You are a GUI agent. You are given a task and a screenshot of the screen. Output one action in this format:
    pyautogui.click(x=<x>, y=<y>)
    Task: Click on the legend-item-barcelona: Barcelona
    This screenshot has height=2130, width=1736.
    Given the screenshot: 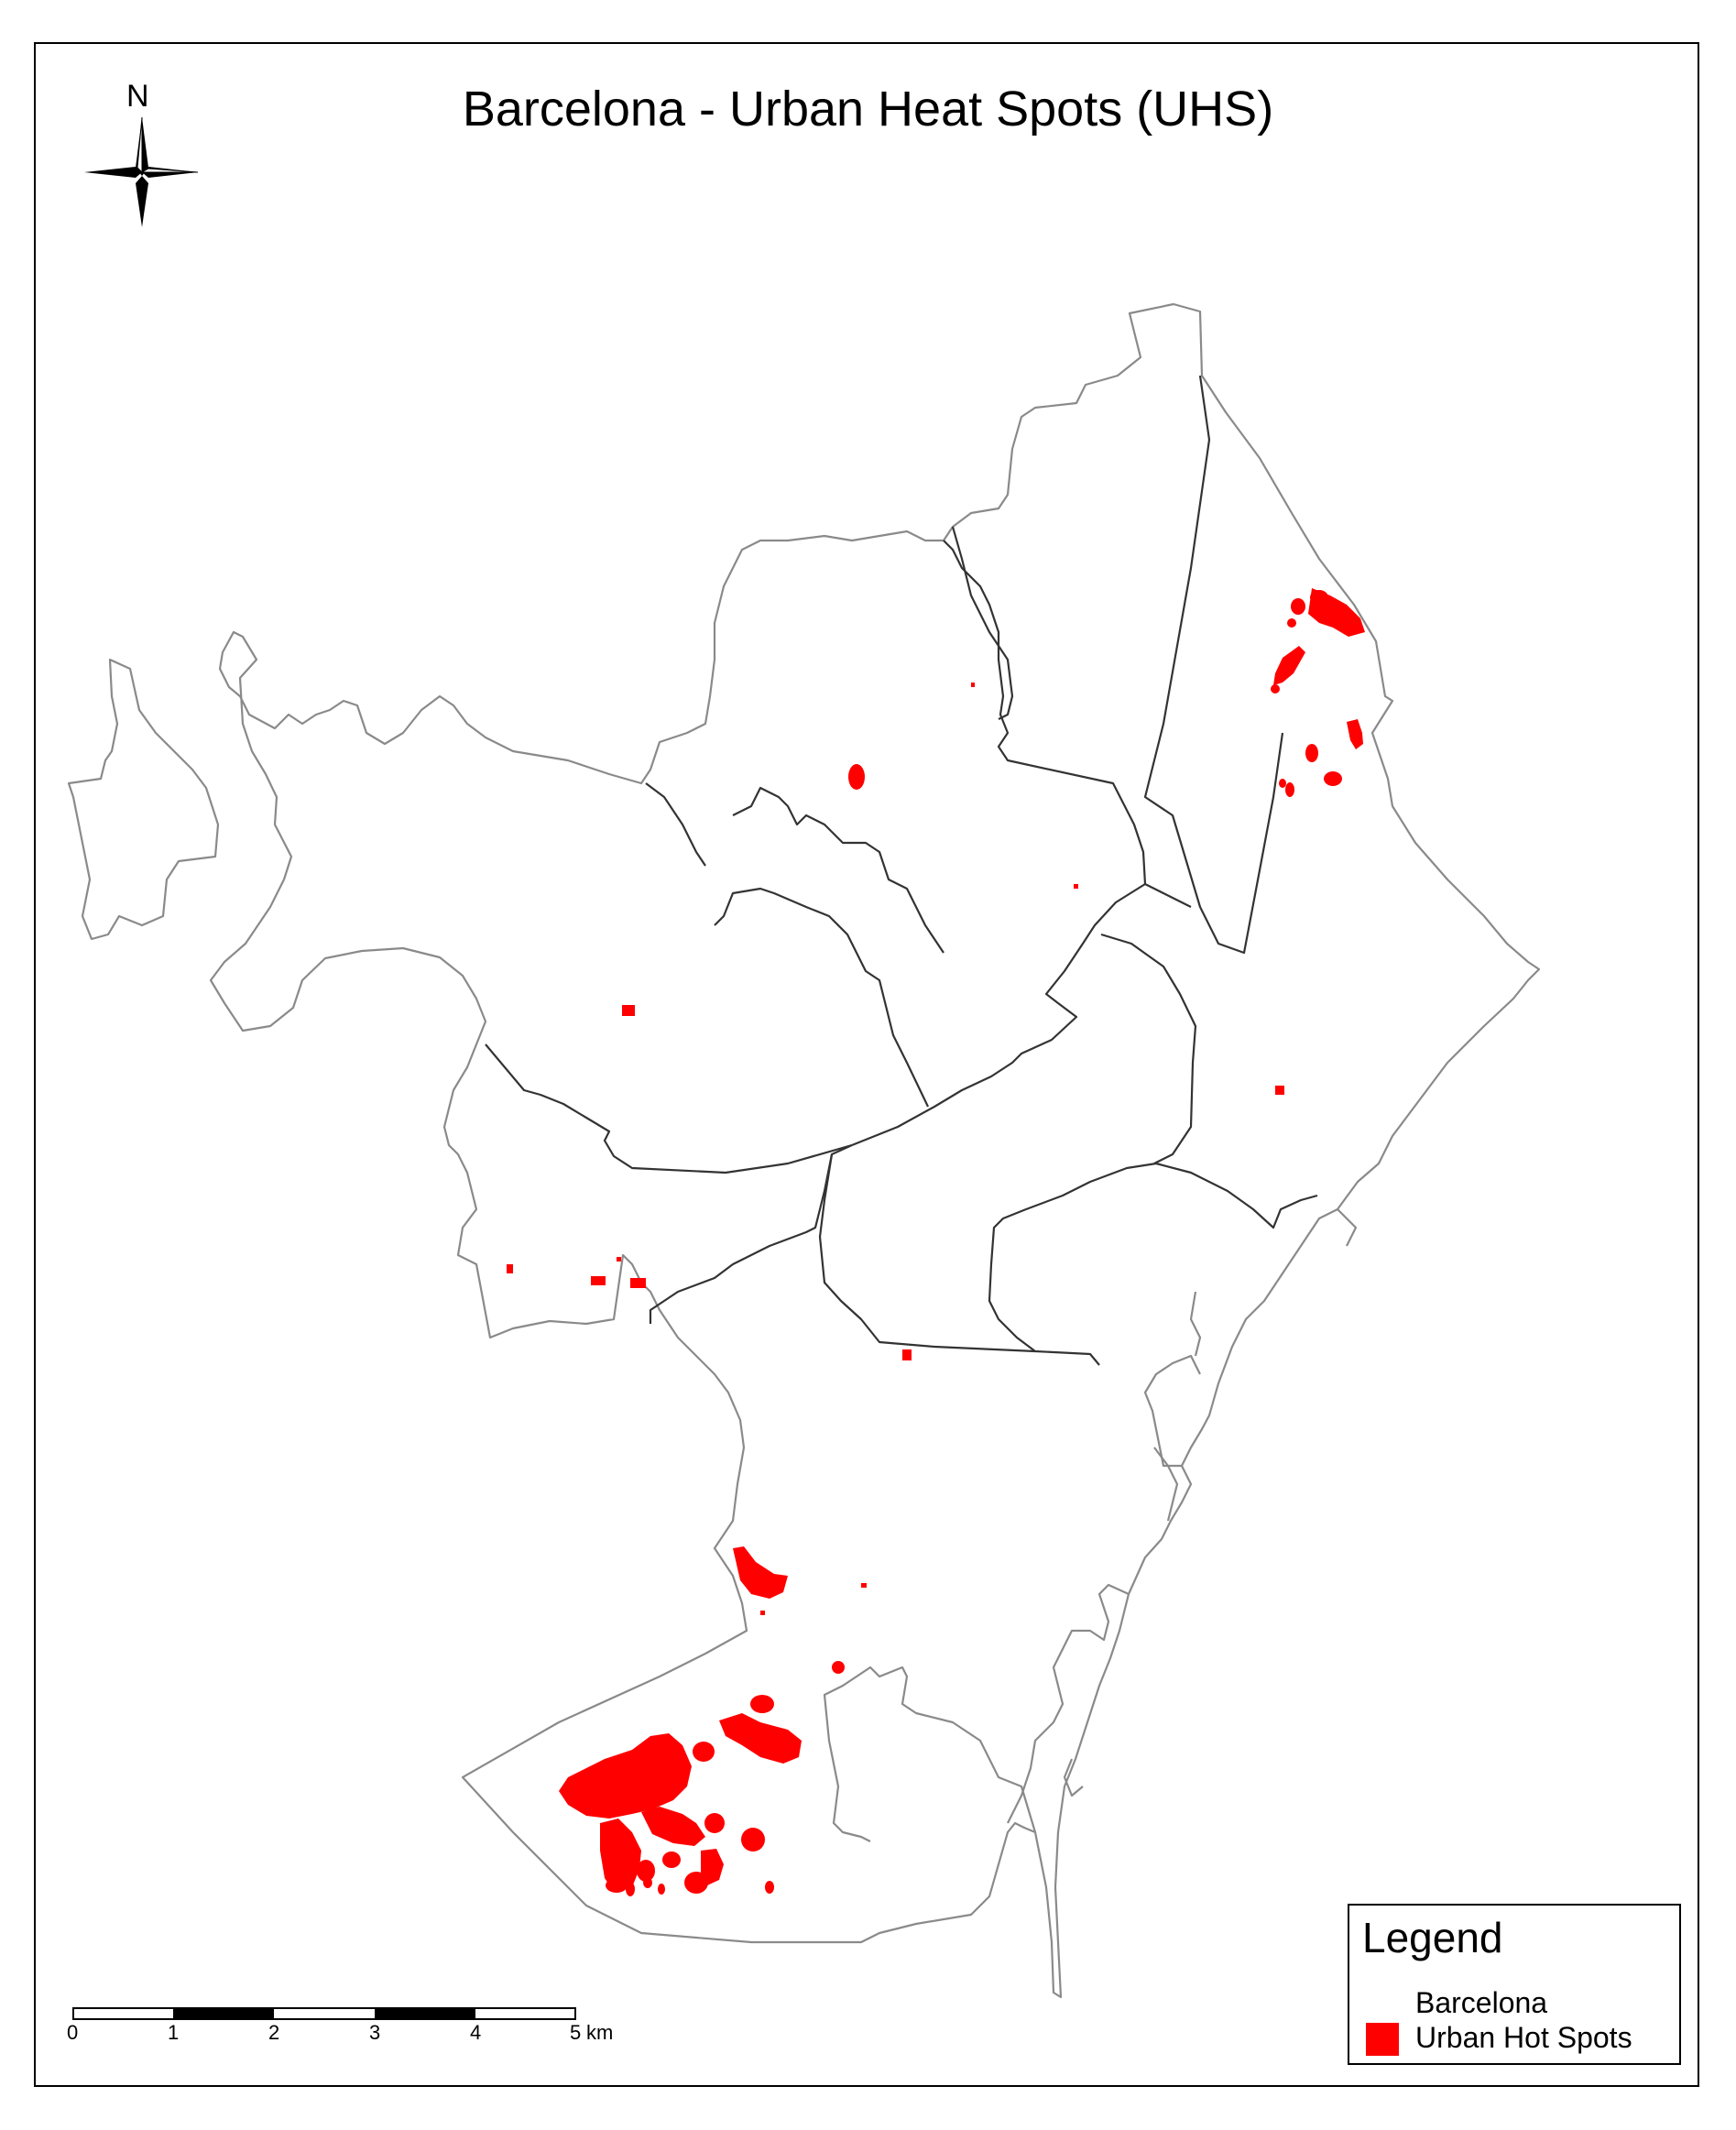 What is the action you would take?
    pyautogui.click(x=1481, y=2002)
    